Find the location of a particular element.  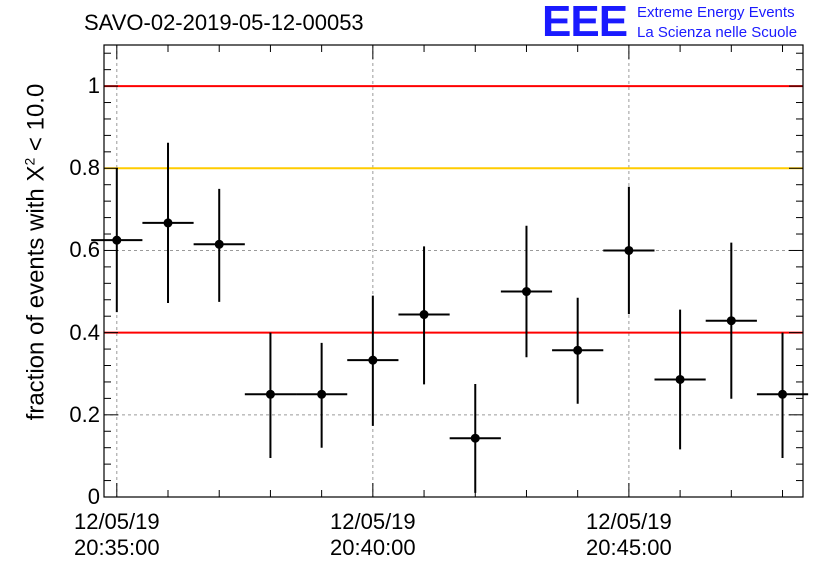

x-tick-label-time-0: 20:35:00 is located at coordinates (116, 547).